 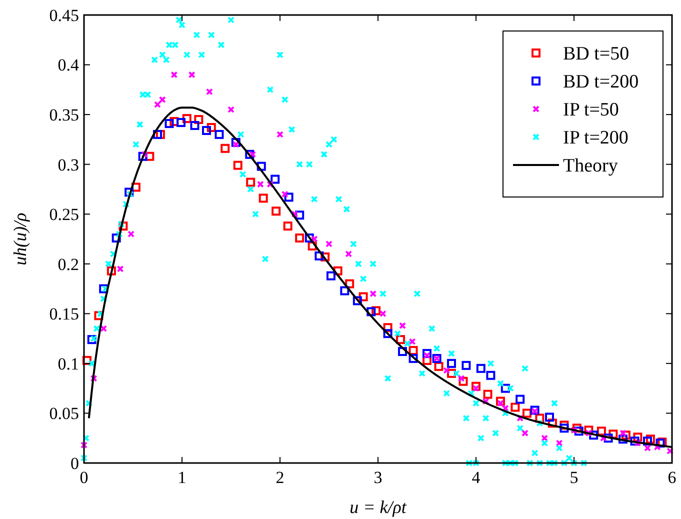 What do you see at coordinates (68, 164) in the screenshot?
I see `y-tick-label: 0.3` at bounding box center [68, 164].